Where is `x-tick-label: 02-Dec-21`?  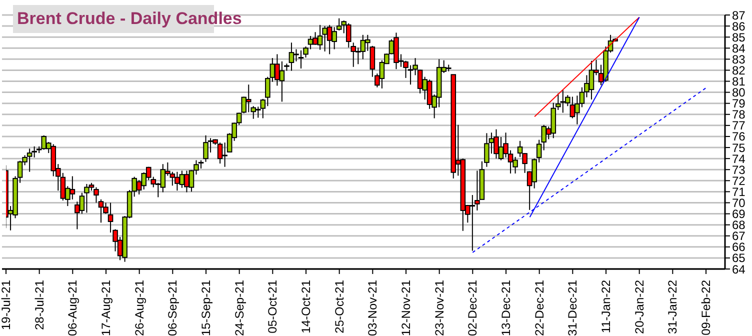
x-tick-label: 02-Dec-21 is located at coordinates (473, 308).